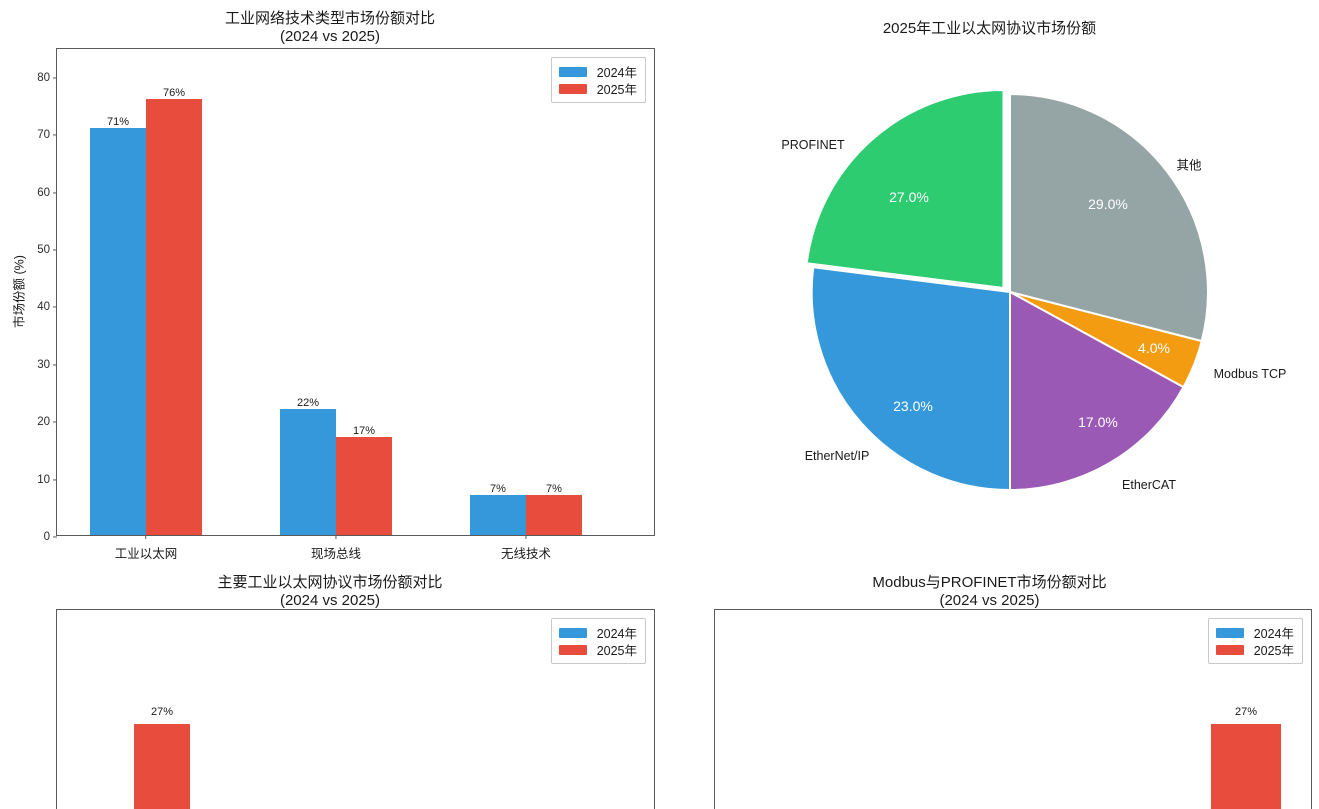  What do you see at coordinates (118, 121) in the screenshot?
I see `bar-label-2024-industrial-ethernet: 71%` at bounding box center [118, 121].